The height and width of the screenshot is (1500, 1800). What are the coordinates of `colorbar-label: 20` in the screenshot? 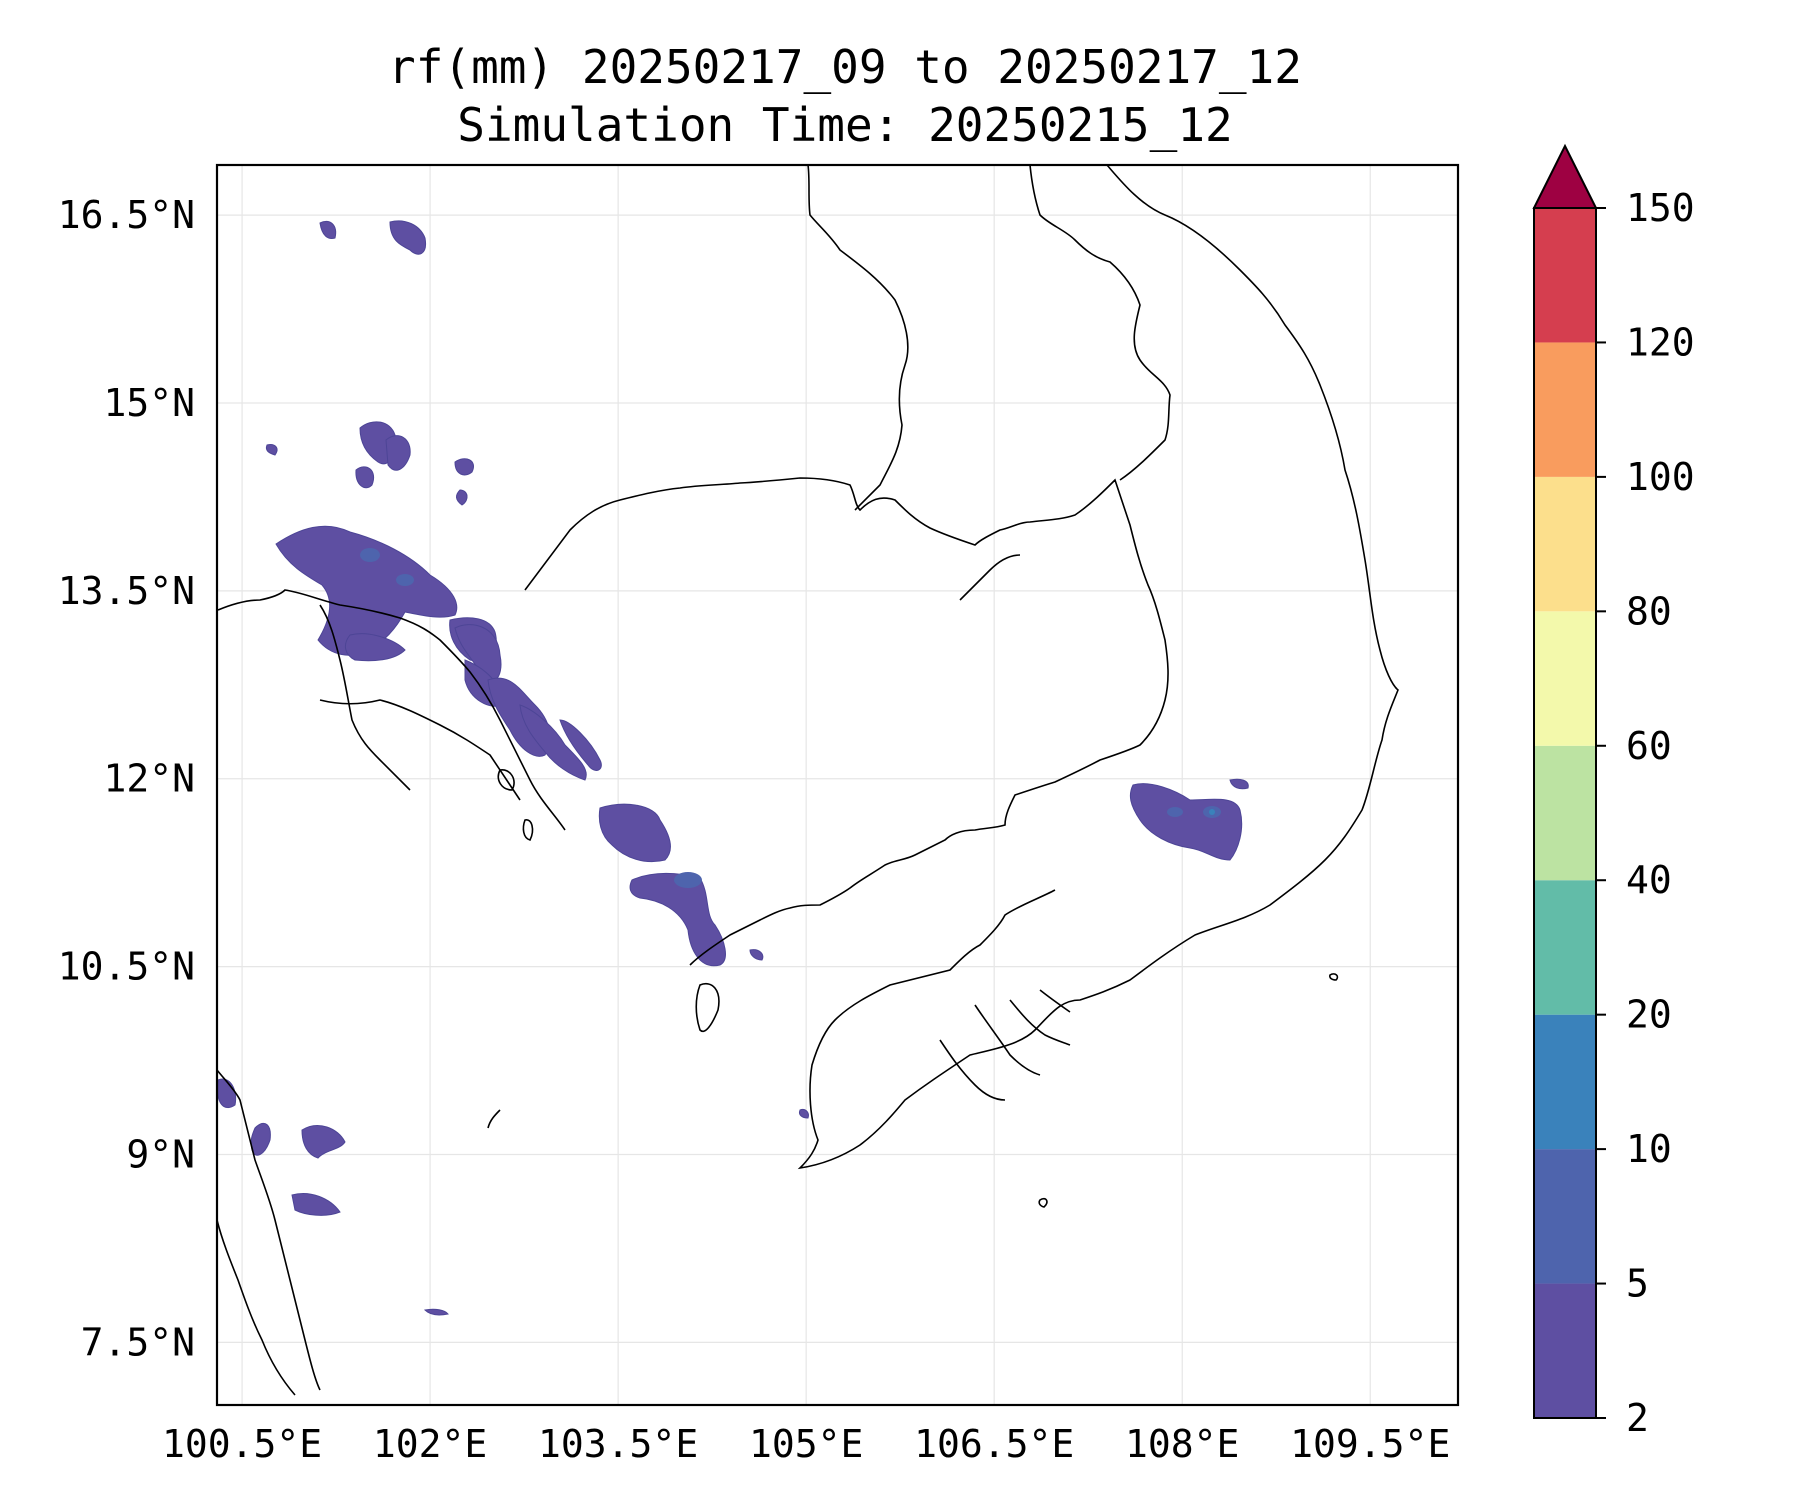 It's located at (1649, 1015).